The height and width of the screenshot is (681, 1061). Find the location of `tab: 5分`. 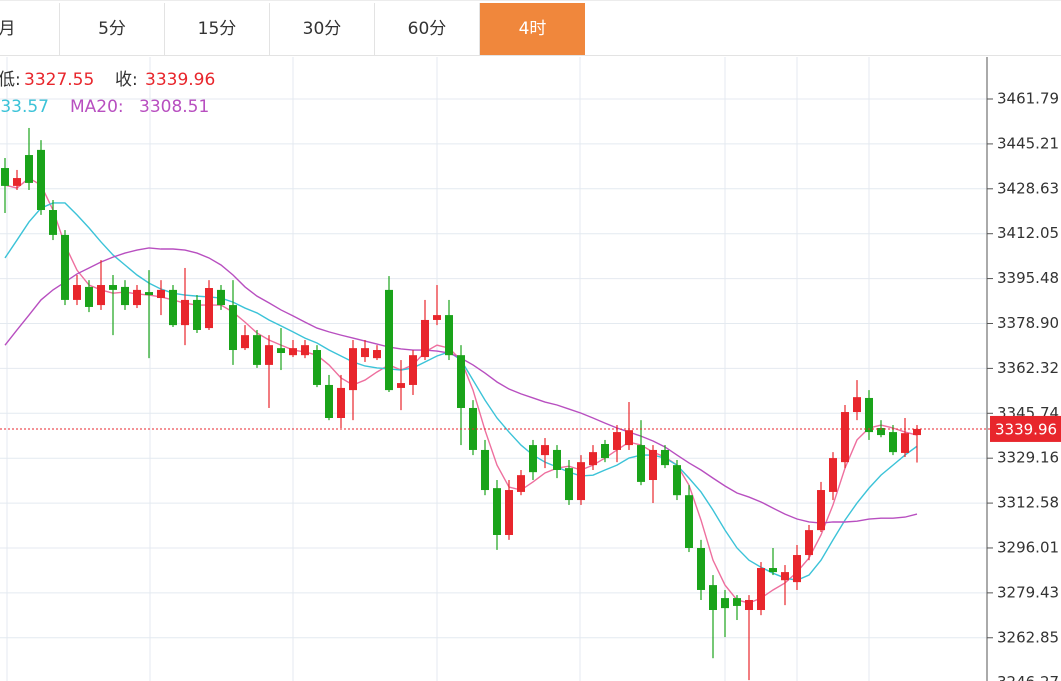

tab: 5分 is located at coordinates (112, 29).